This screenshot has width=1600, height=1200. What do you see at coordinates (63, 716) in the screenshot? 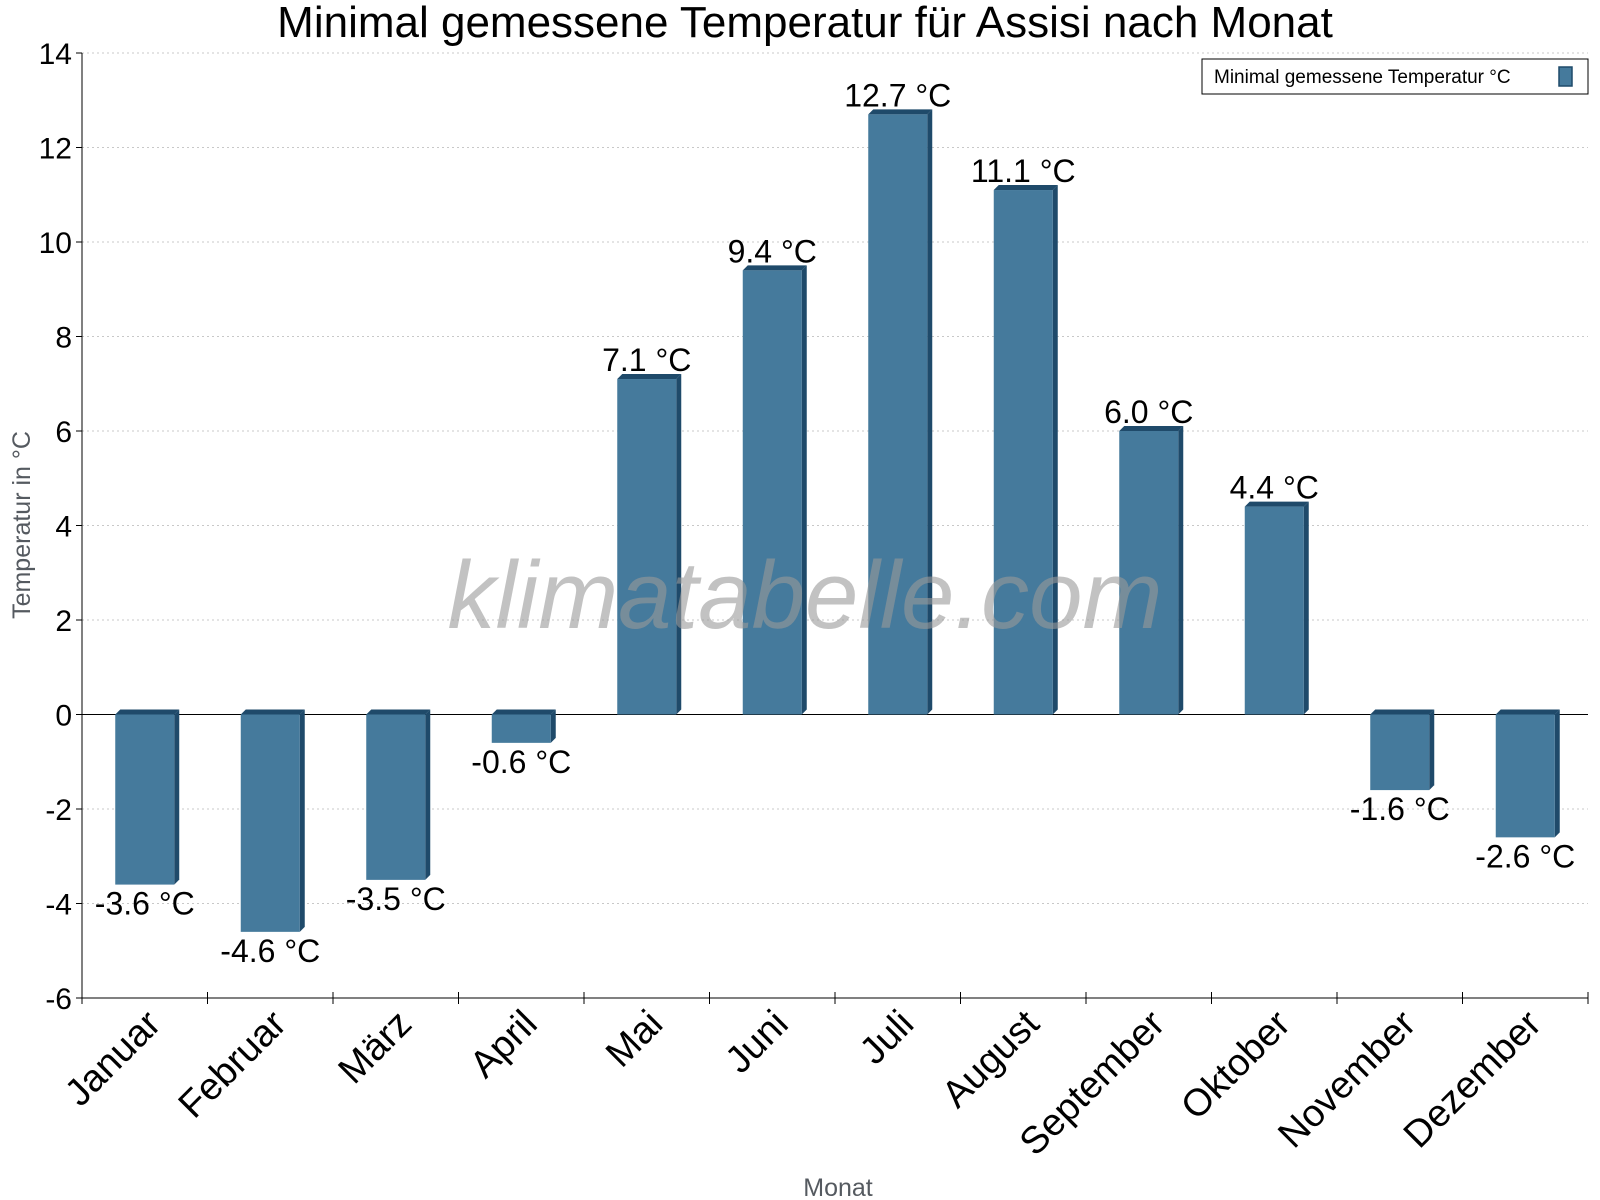
I see `y-tick-label: 0` at bounding box center [63, 716].